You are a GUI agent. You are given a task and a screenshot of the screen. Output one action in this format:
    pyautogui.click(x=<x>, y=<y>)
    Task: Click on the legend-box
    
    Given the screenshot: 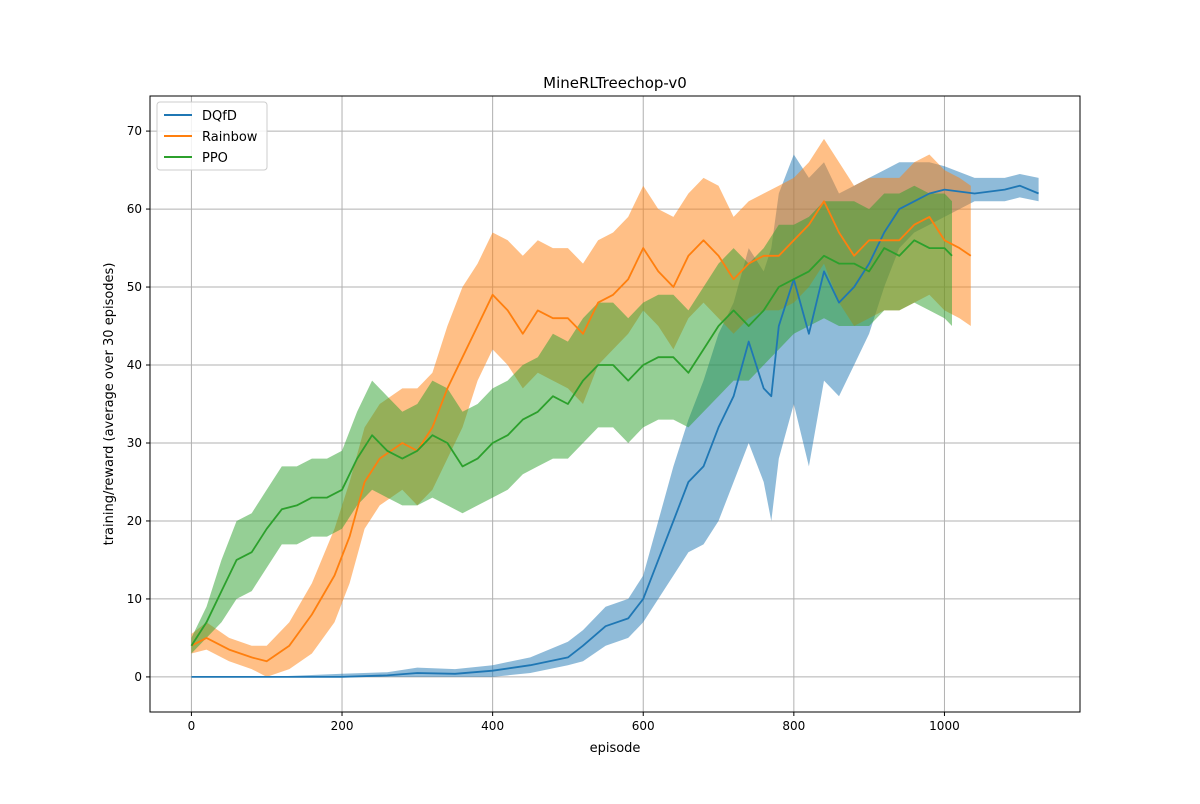 What is the action you would take?
    pyautogui.click(x=212, y=136)
    